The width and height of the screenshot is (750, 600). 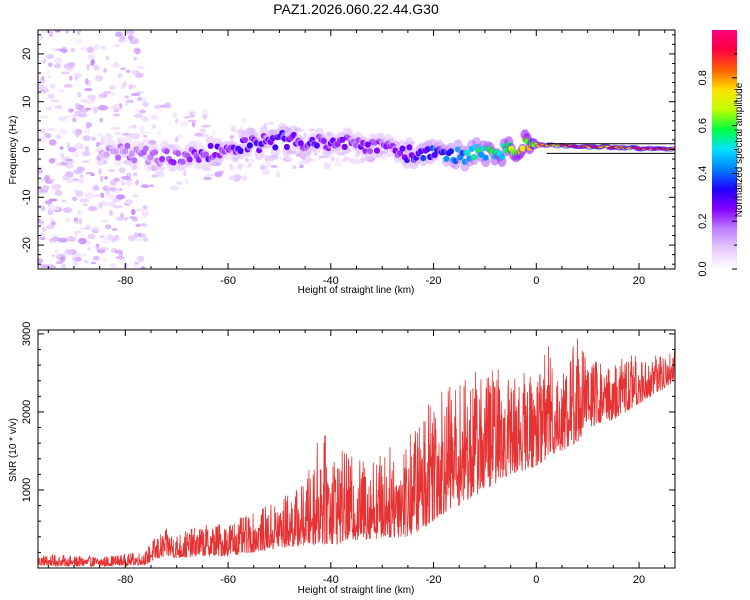 I want to click on spectrogram-y-axis-label: Frequency (Hz), so click(x=13, y=150).